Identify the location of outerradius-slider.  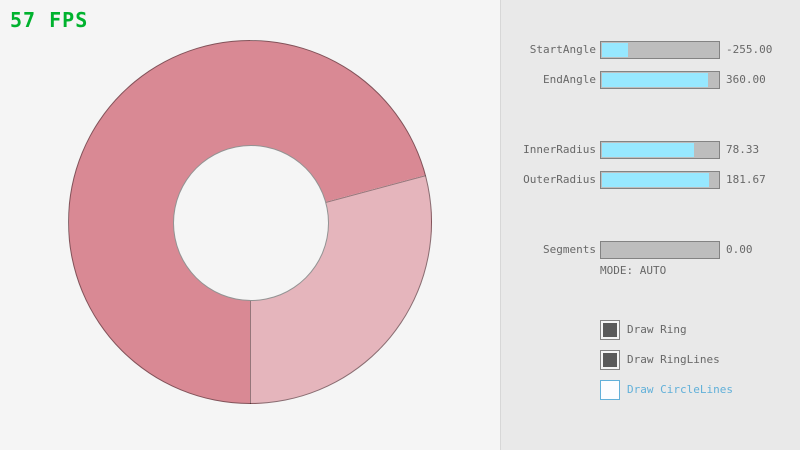
(660, 180).